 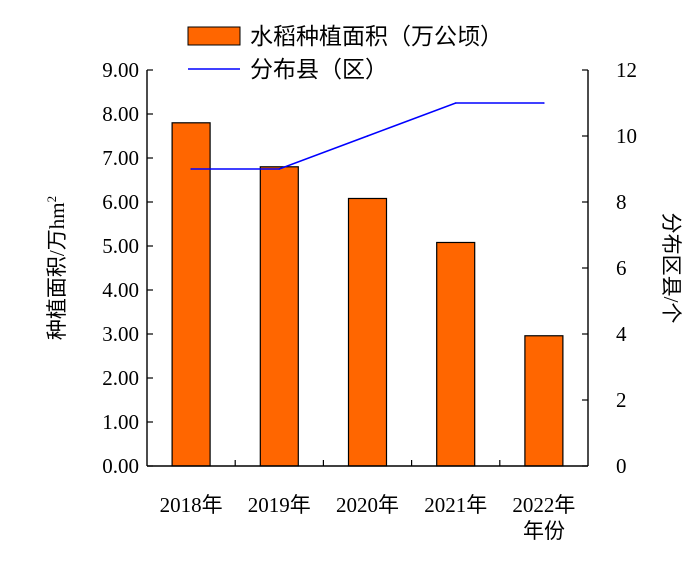 What do you see at coordinates (120, 334) in the screenshot?
I see `left-tick-label: 3.00` at bounding box center [120, 334].